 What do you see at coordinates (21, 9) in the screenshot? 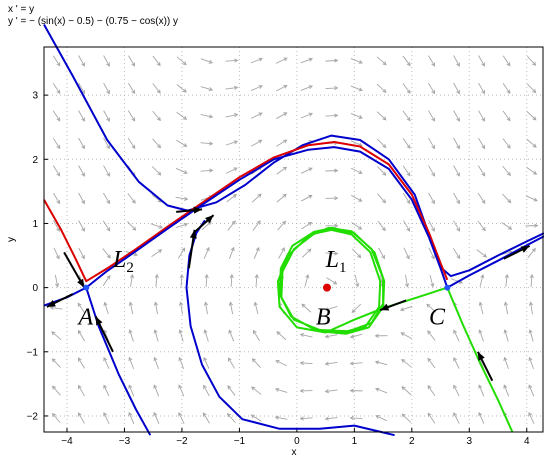
I see `equation-line-1: x ' = y` at bounding box center [21, 9].